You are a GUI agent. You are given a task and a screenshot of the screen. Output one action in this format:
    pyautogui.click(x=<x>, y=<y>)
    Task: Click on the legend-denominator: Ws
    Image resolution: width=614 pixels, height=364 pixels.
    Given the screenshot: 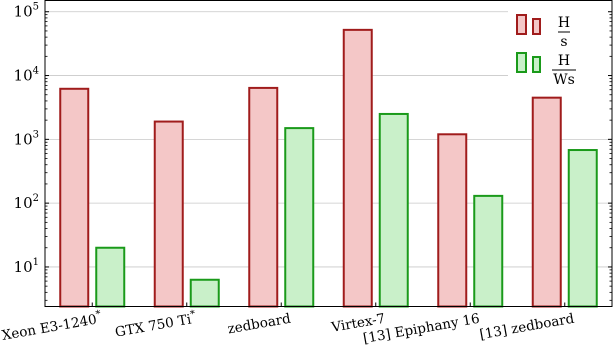 What is the action you would take?
    pyautogui.click(x=564, y=80)
    